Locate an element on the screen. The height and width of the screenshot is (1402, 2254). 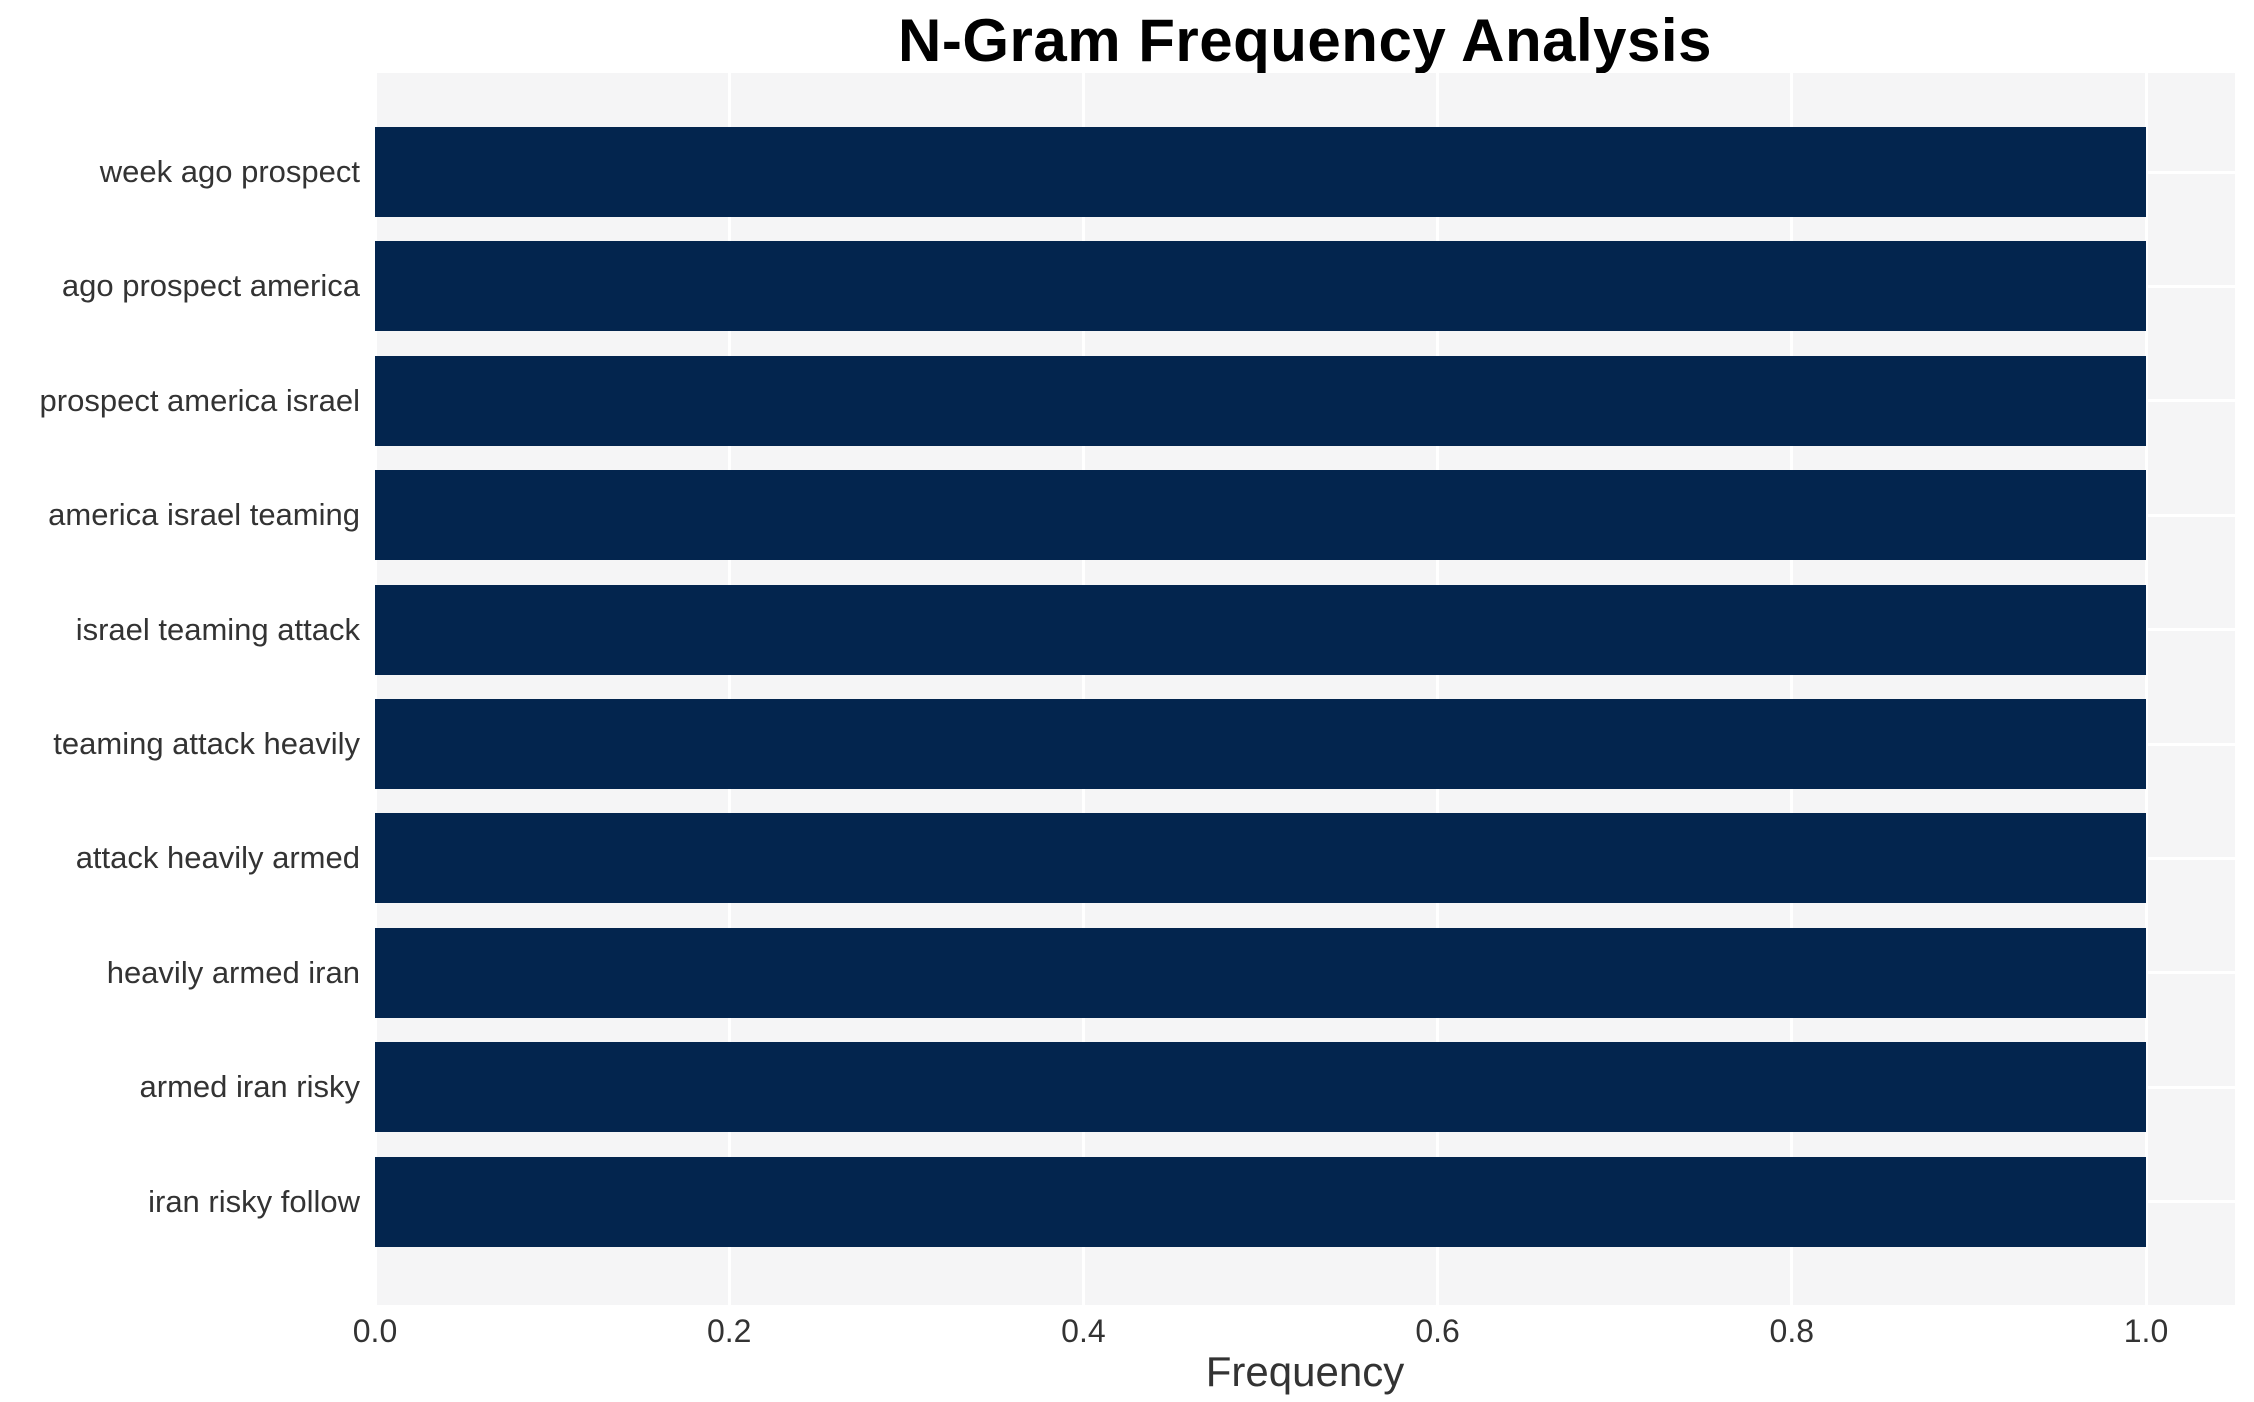
x-axis-label: Frequency is located at coordinates (1305, 1371).